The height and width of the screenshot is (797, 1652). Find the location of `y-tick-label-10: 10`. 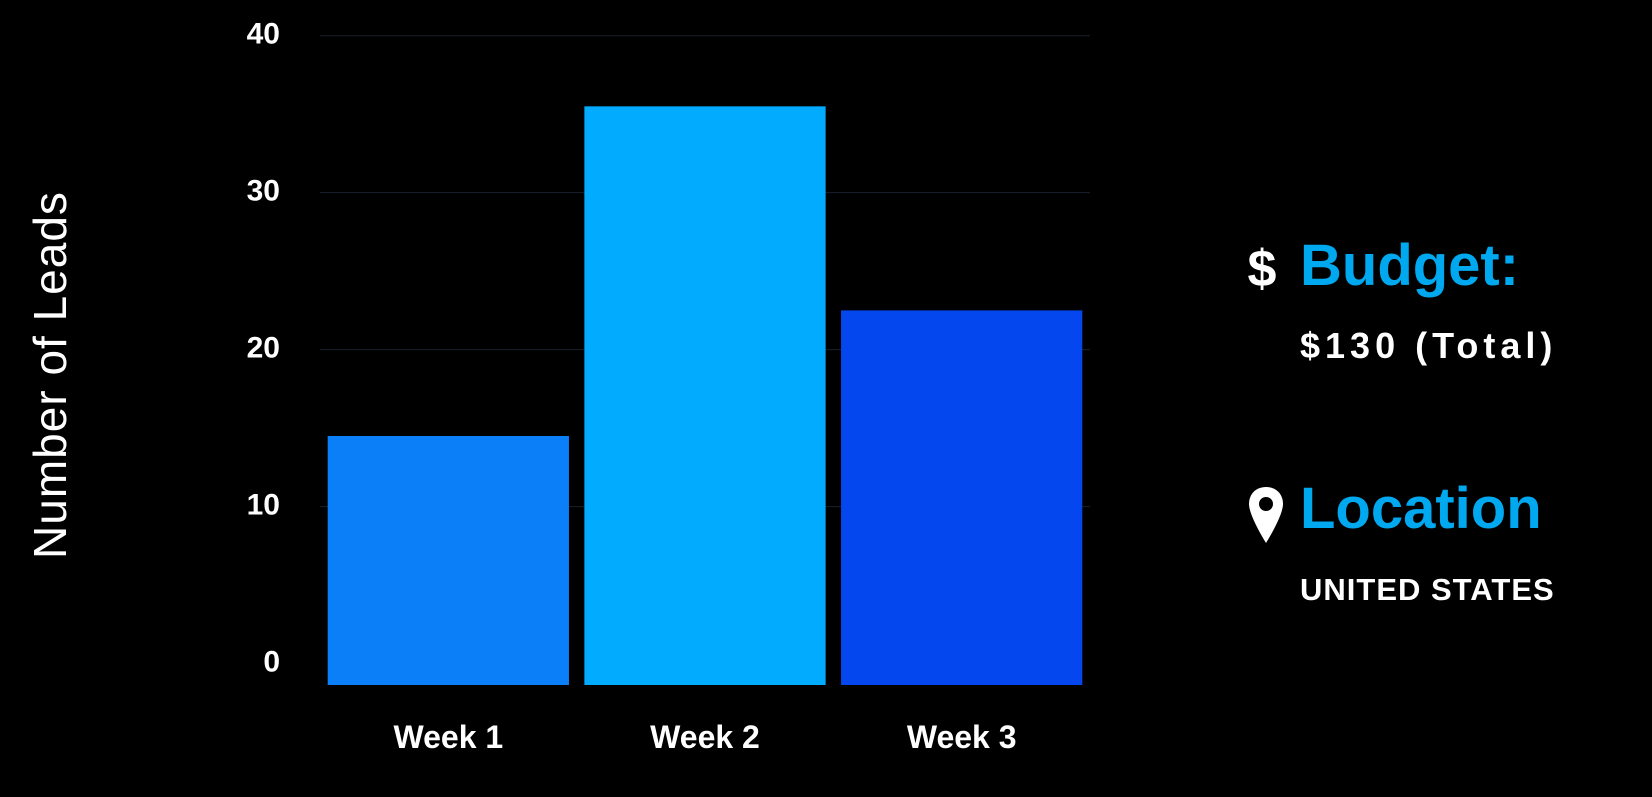

y-tick-label-10: 10 is located at coordinates (263, 505).